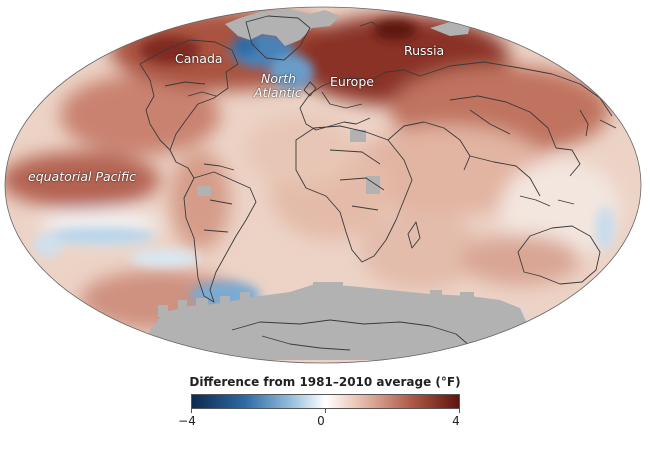 The width and height of the screenshot is (650, 454). I want to click on label-europe: Europe, so click(352, 81).